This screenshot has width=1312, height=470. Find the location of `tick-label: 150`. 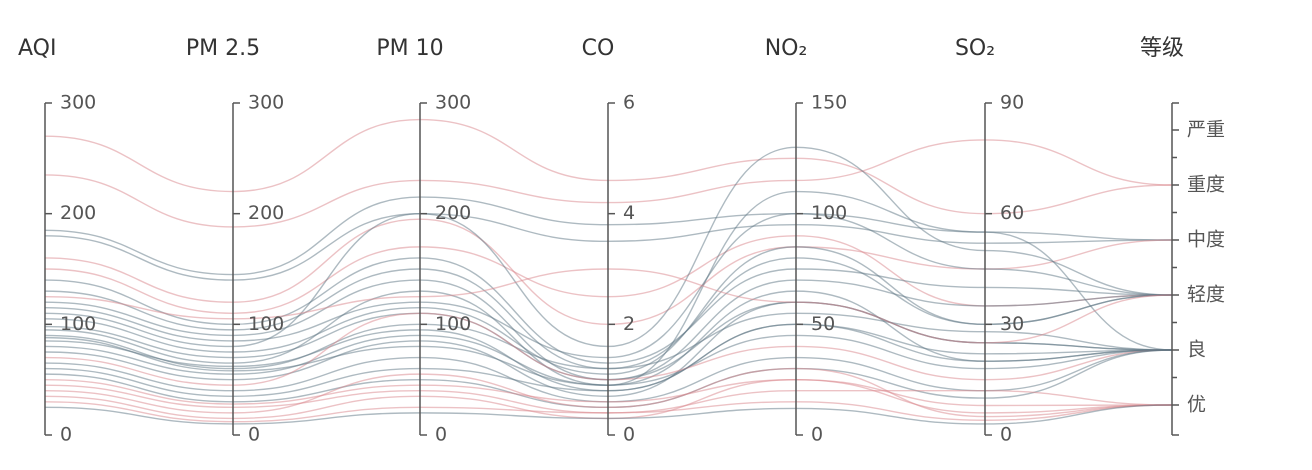

tick-label: 150 is located at coordinates (829, 103).